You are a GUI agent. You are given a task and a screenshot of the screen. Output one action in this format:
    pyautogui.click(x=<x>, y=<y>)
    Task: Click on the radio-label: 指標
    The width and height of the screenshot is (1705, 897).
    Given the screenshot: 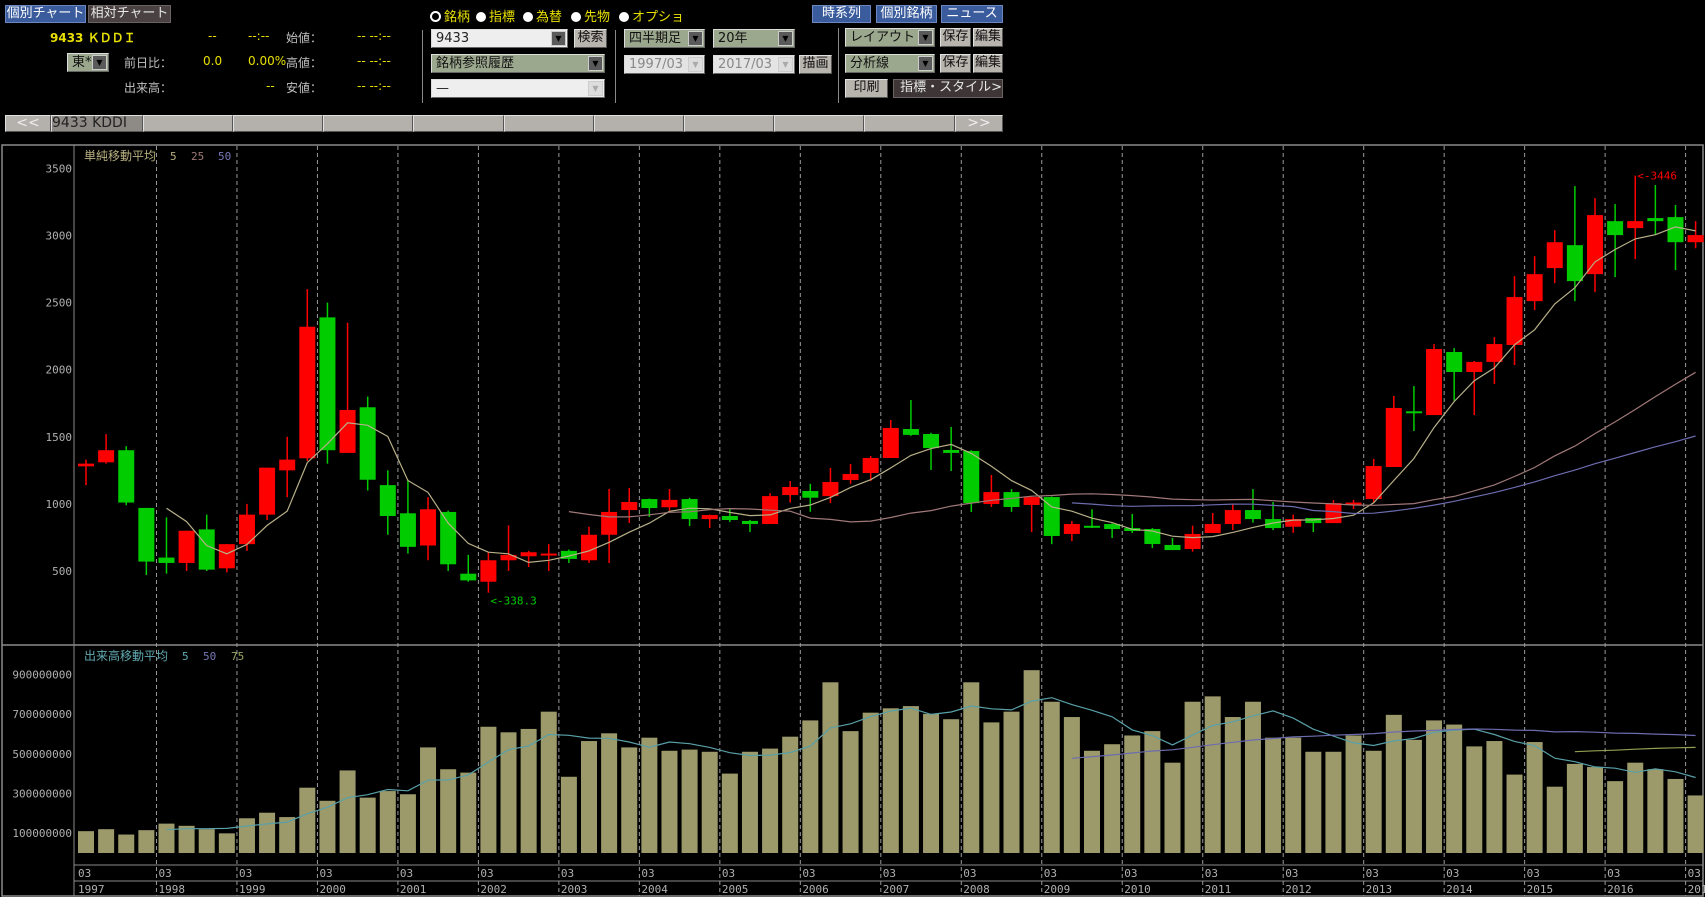 What is the action you would take?
    pyautogui.click(x=502, y=17)
    